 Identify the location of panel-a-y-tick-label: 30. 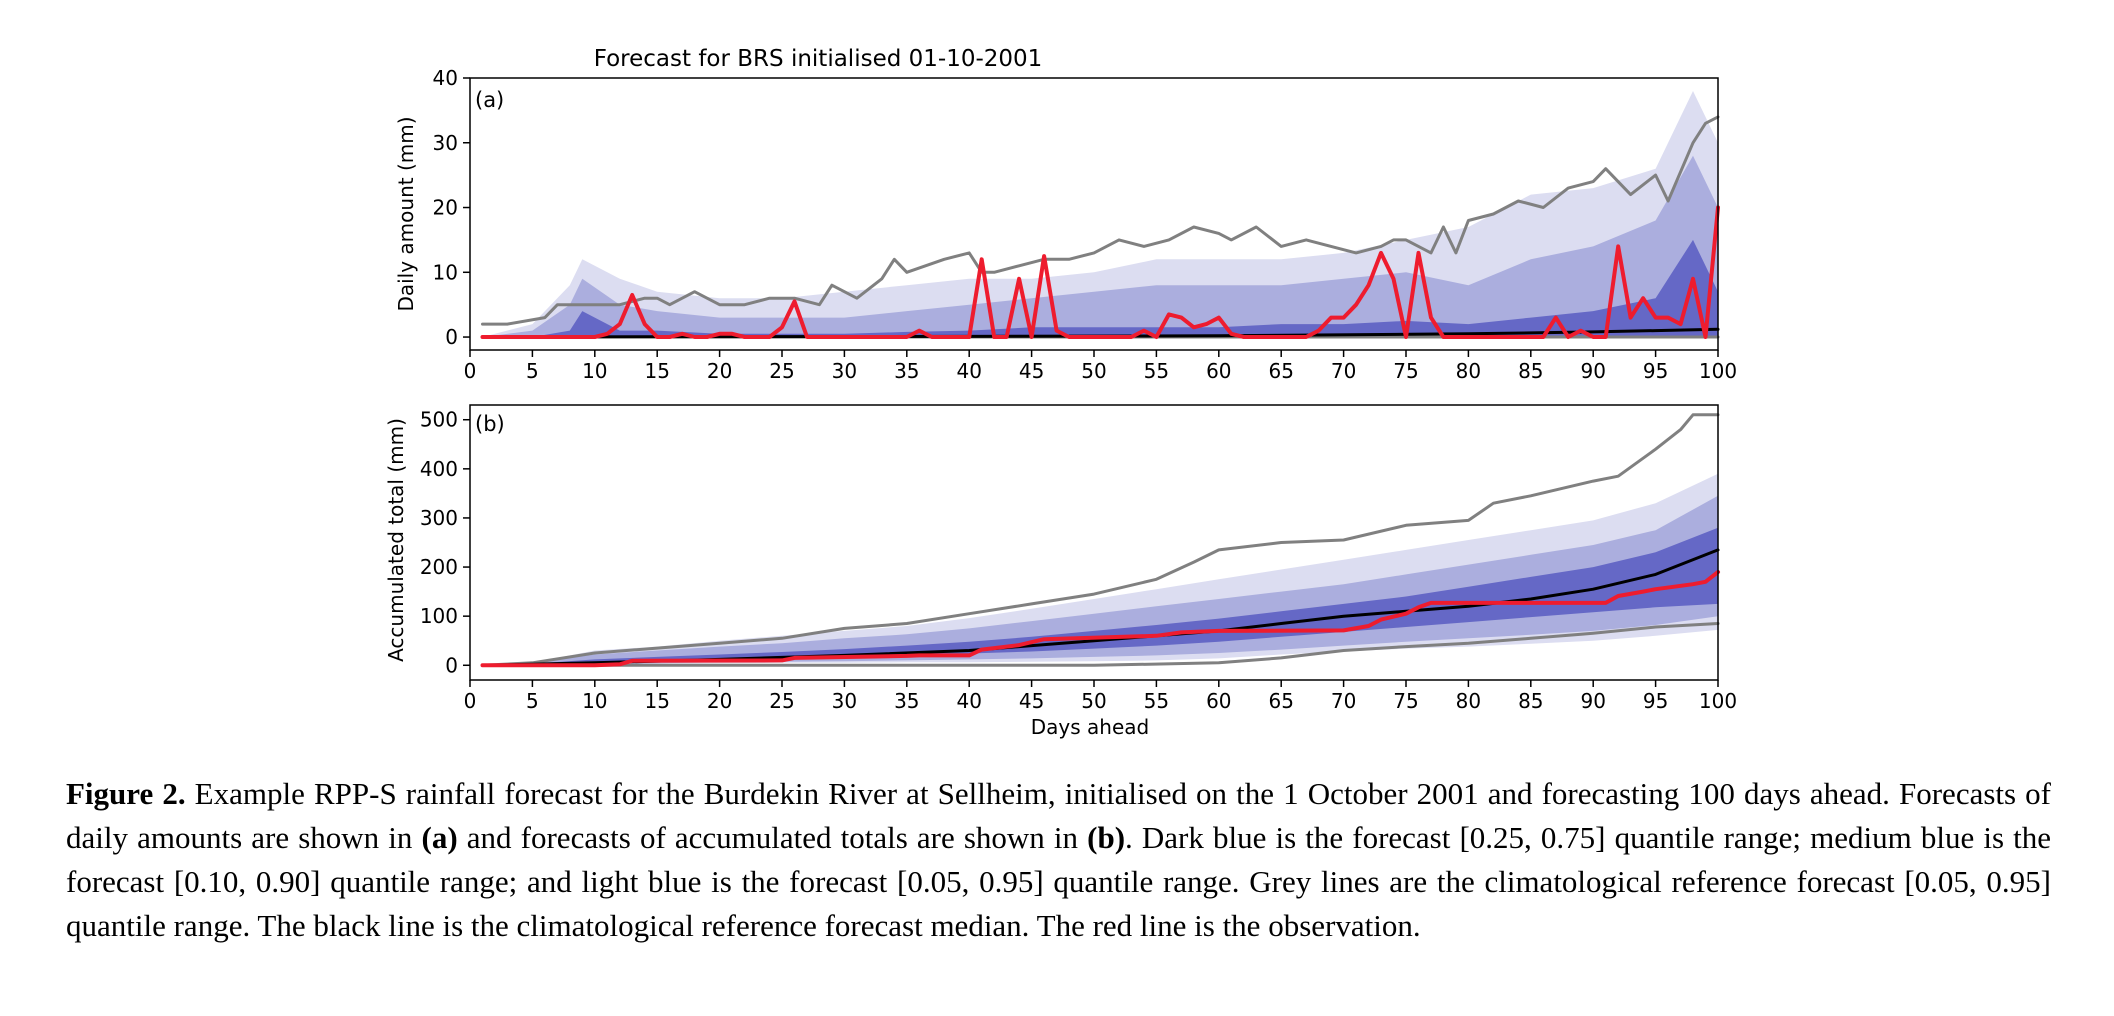
(445, 143).